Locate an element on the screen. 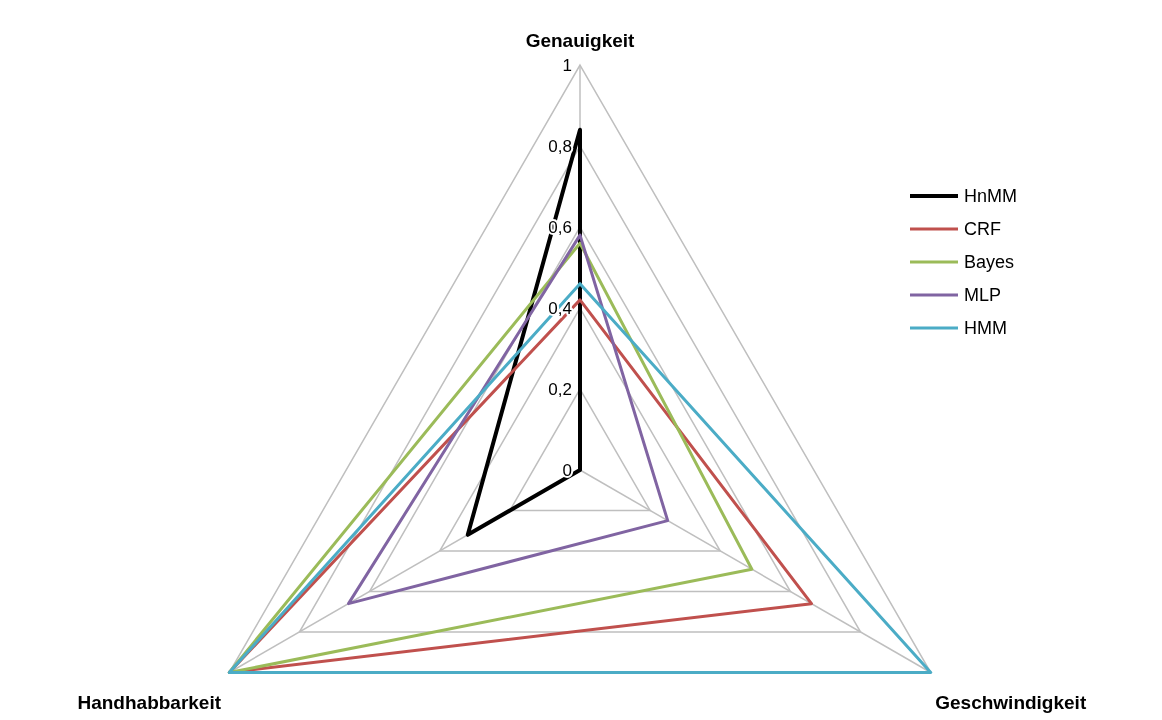 This screenshot has width=1162, height=720. legend-label: HMM is located at coordinates (985, 328).